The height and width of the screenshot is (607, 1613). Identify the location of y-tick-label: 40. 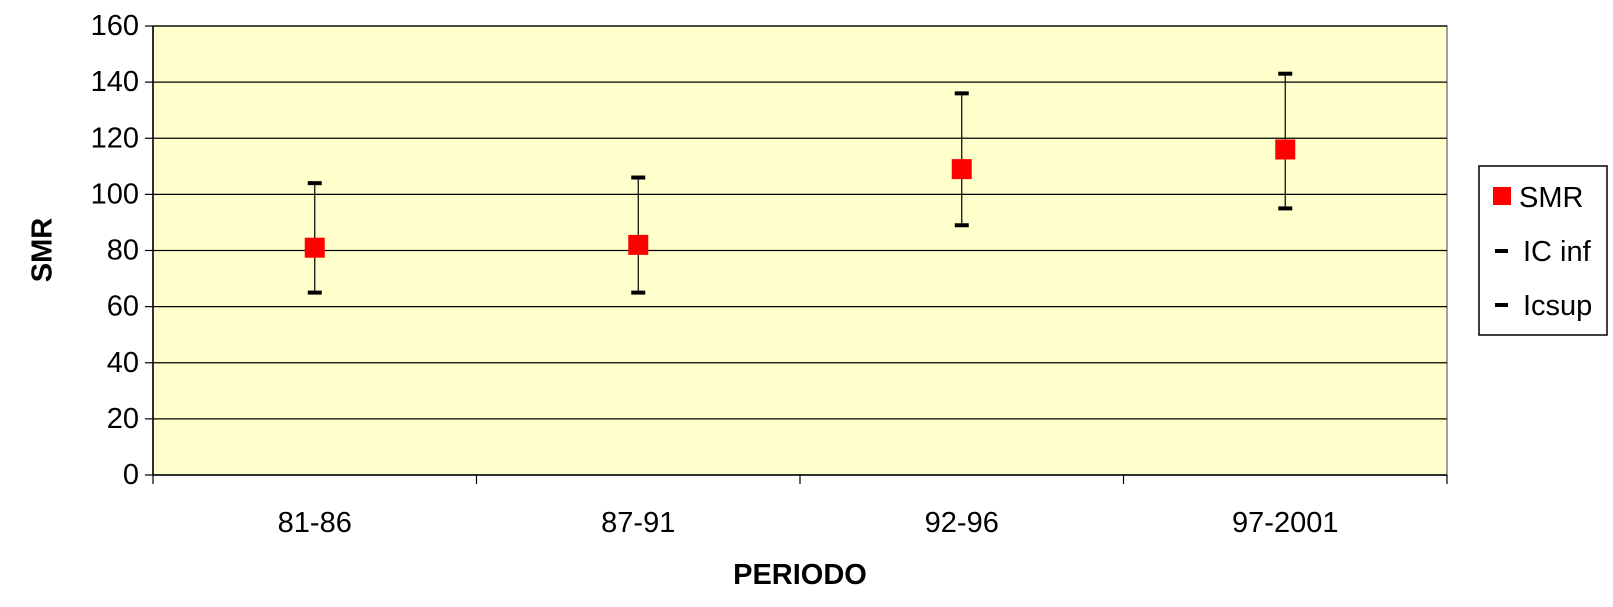
(123, 363).